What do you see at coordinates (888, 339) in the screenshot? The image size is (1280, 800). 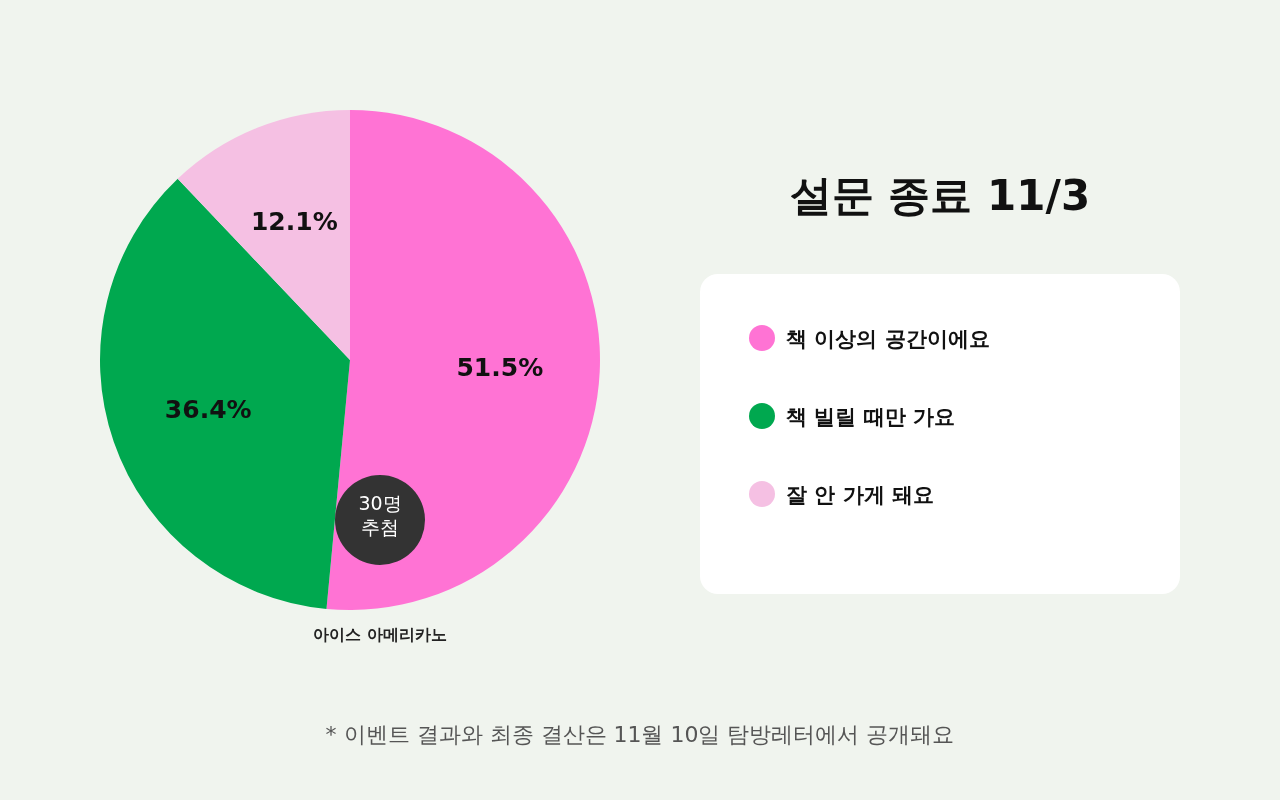 I see `legend-label: 책 이상의 공간이에요` at bounding box center [888, 339].